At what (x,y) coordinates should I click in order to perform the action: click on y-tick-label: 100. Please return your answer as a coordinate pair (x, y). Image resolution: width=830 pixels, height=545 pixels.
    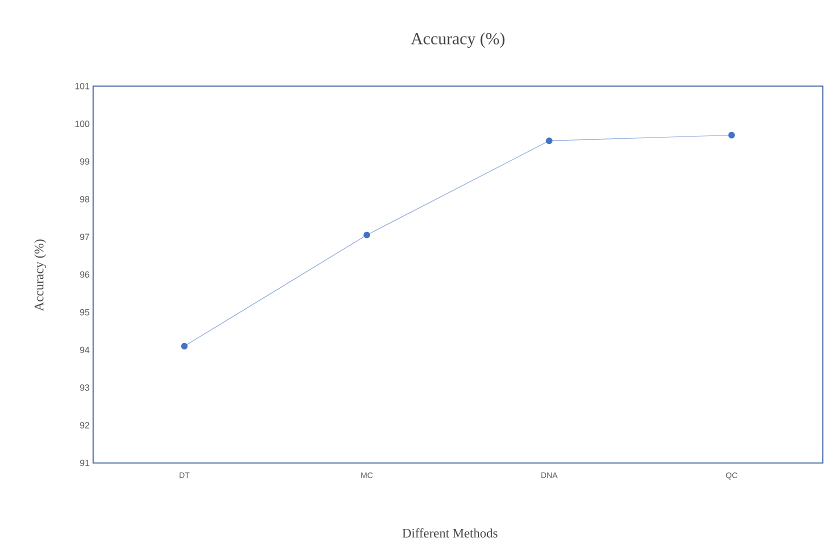
    Looking at the image, I should click on (82, 123).